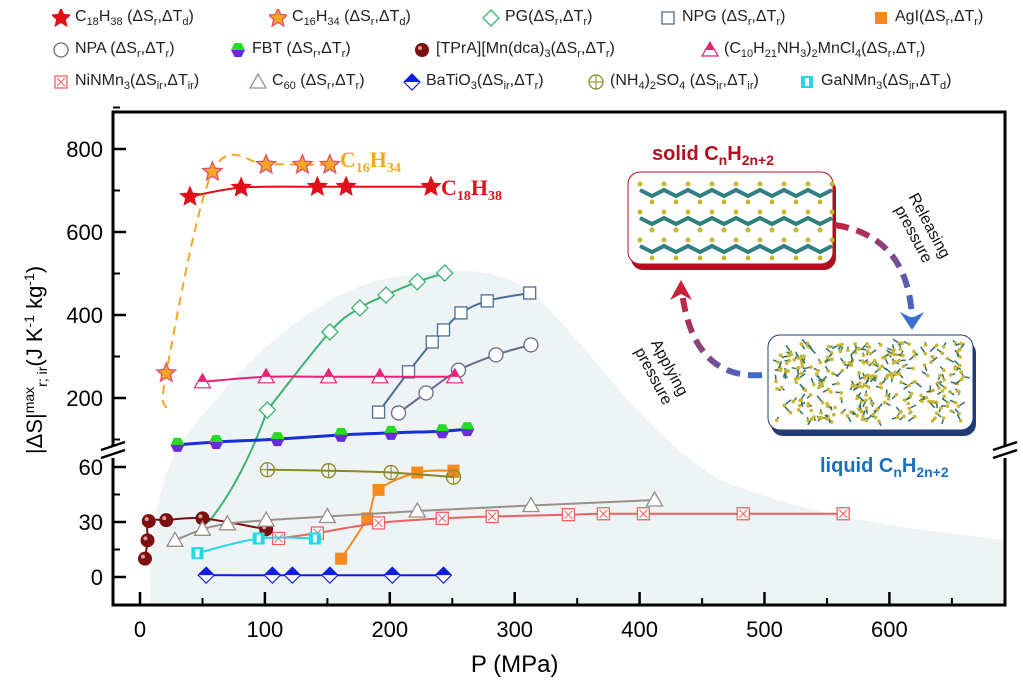 The width and height of the screenshot is (1023, 685). I want to click on cross-glyph, so click(643, 514).